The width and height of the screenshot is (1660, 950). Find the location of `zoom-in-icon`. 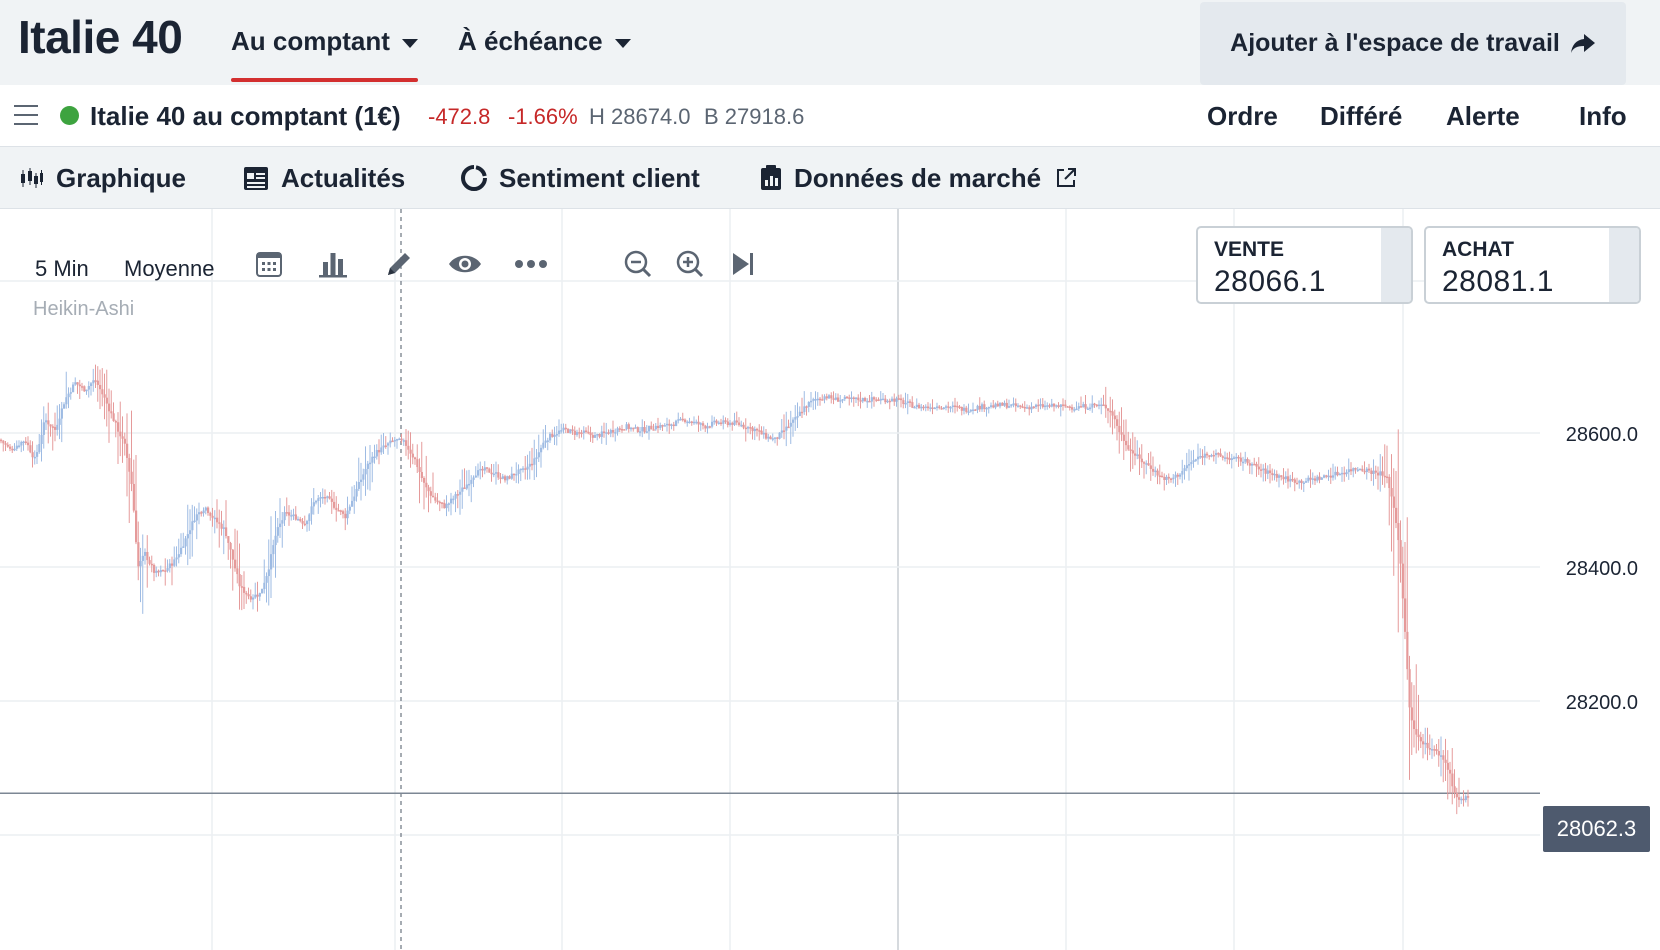

zoom-in-icon is located at coordinates (690, 264).